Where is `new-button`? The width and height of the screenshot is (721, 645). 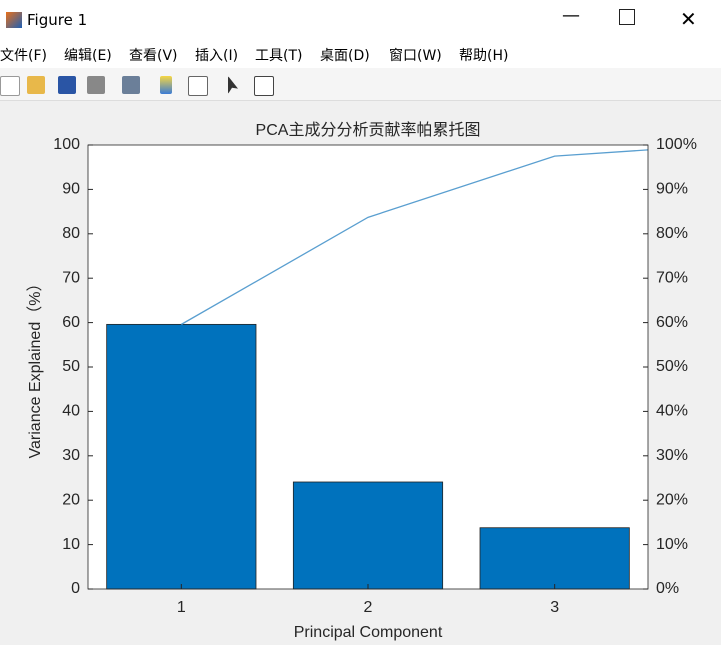 new-button is located at coordinates (10, 86).